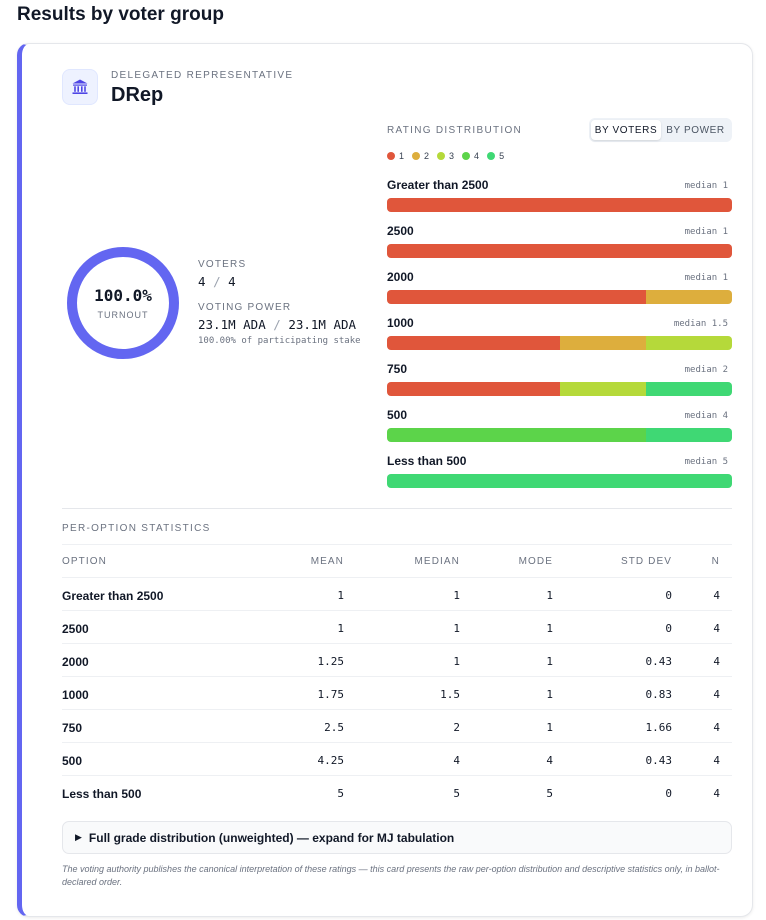 The height and width of the screenshot is (920, 766). Describe the element at coordinates (400, 277) in the screenshot. I see `option-label: 2000` at that location.